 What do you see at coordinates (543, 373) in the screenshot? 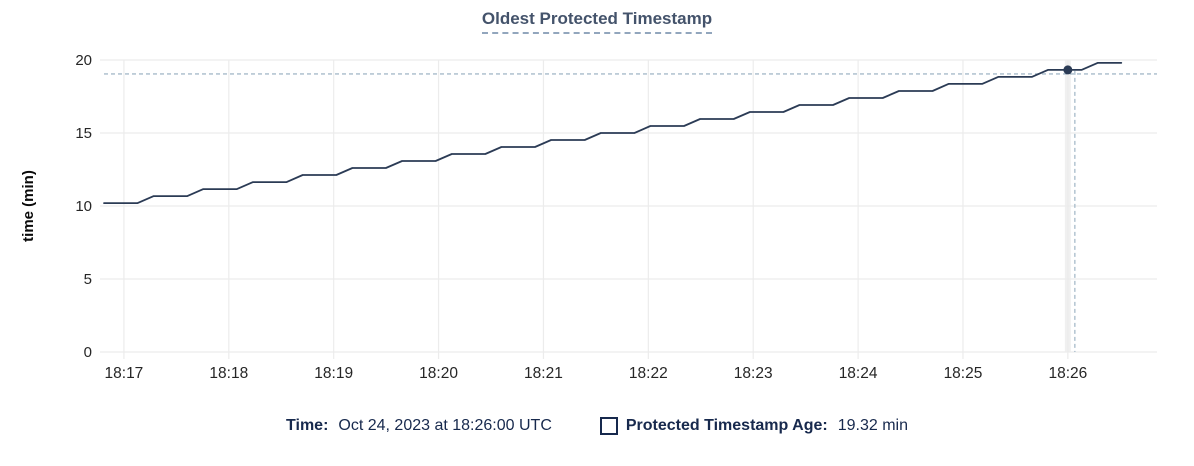
I see `x-tick-label: 18:21` at bounding box center [543, 373].